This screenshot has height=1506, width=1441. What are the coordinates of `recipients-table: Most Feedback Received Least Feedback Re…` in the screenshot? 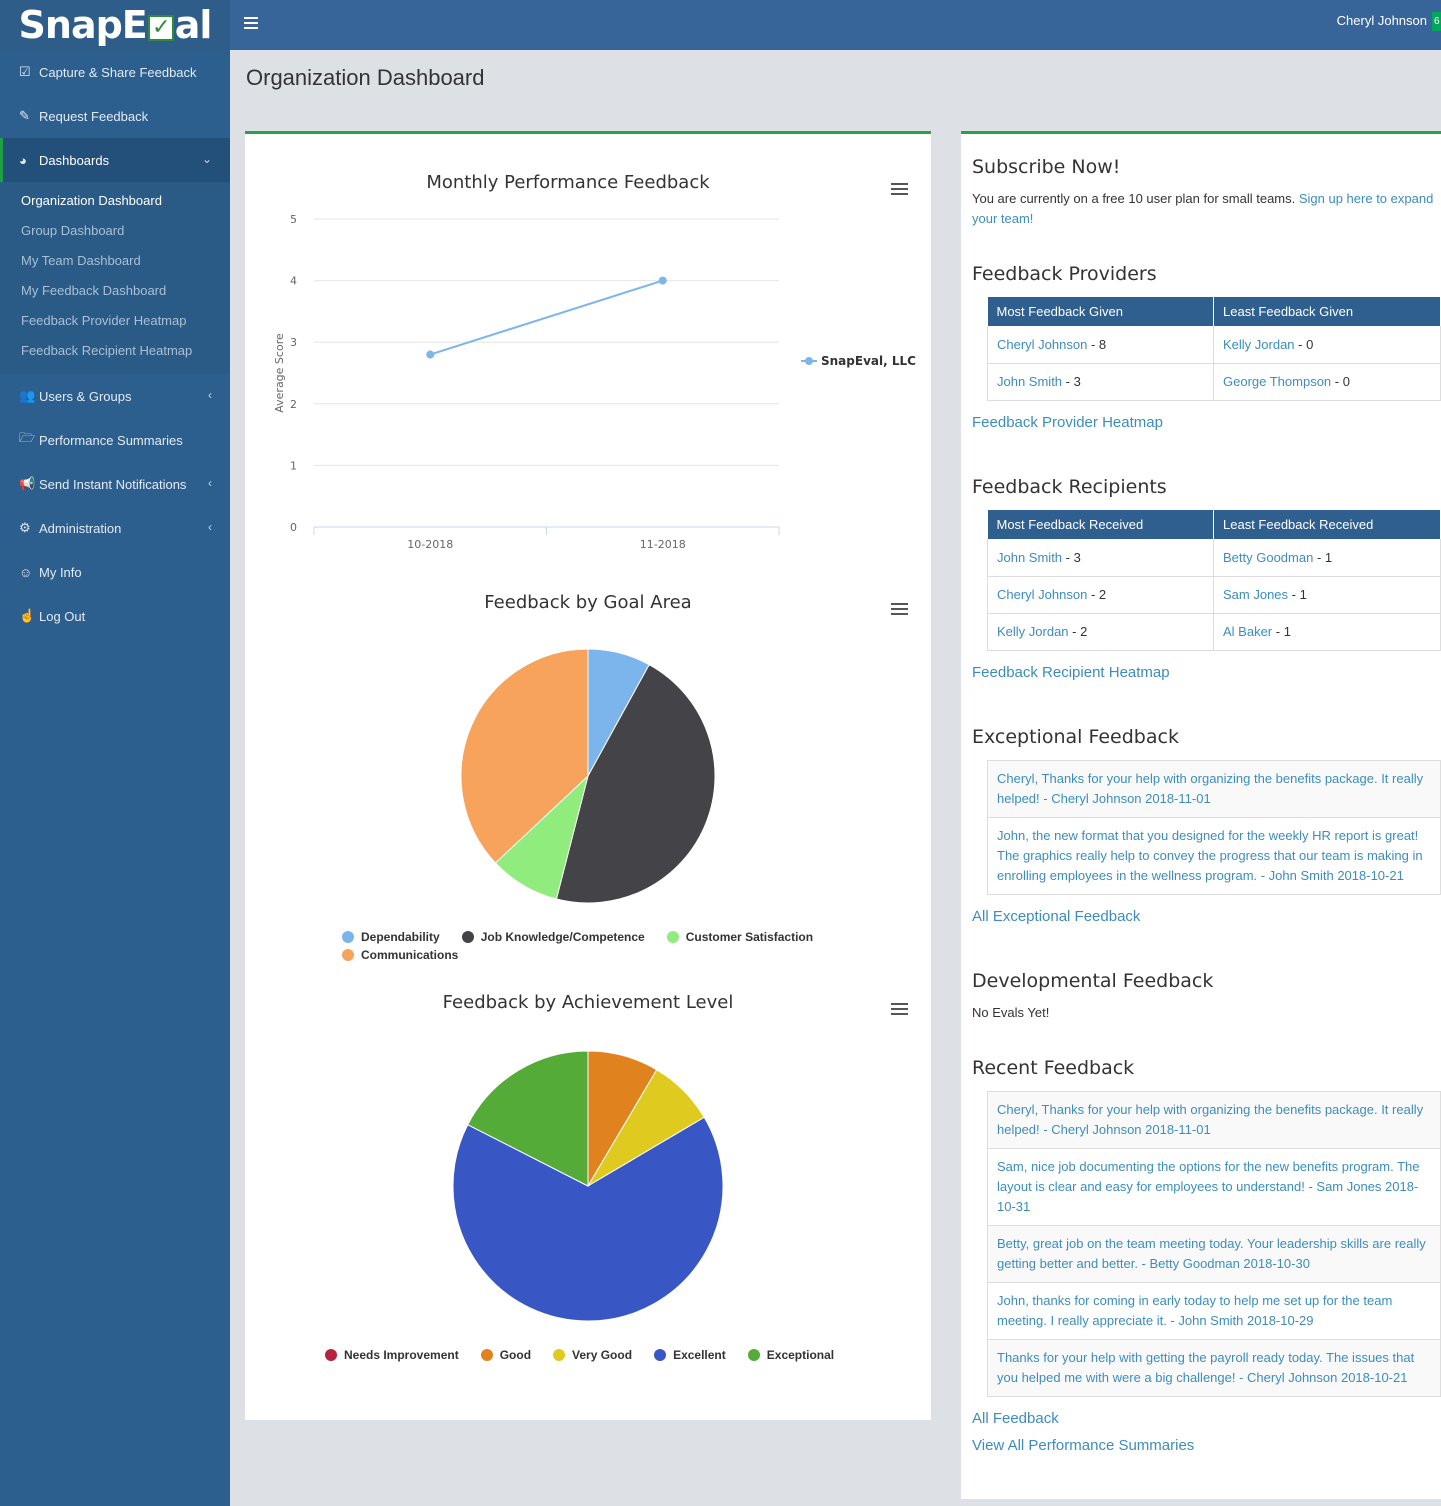 It's located at (1214, 580).